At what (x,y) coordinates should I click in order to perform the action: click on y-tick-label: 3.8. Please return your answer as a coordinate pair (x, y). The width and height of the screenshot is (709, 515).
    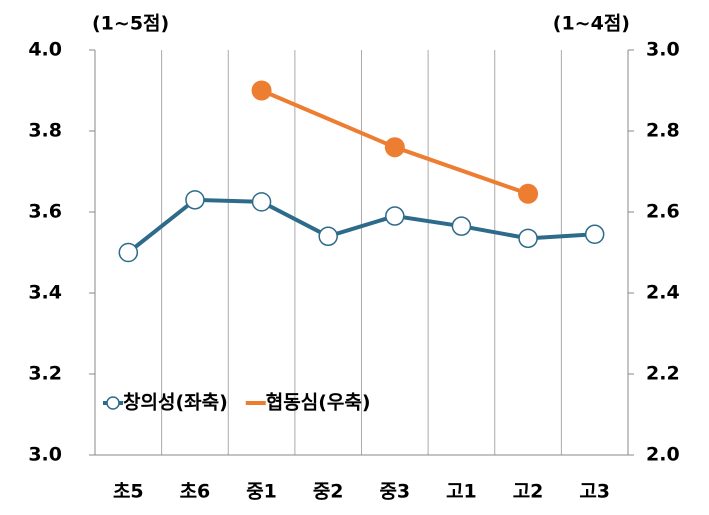
    Looking at the image, I should click on (45, 131).